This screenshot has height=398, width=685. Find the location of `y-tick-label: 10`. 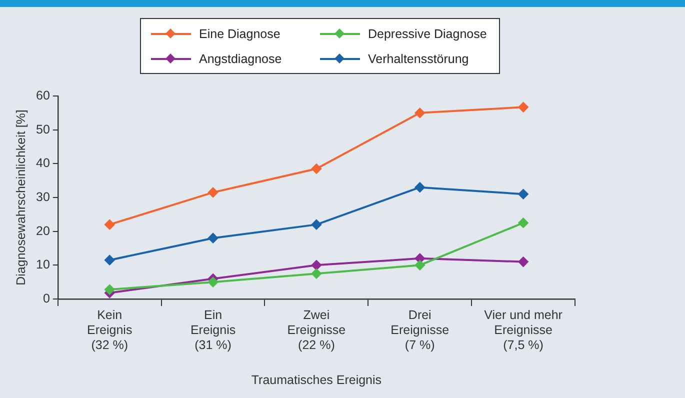

y-tick-label: 10 is located at coordinates (43, 265).